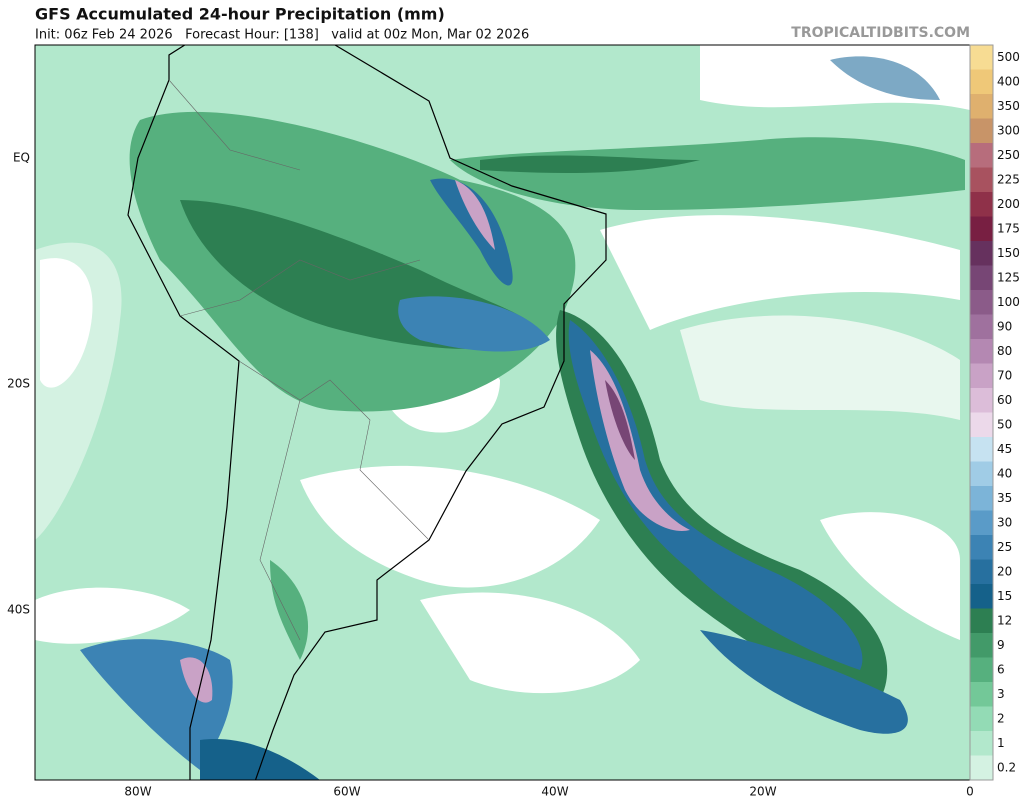 The width and height of the screenshot is (1024, 800). Describe the element at coordinates (1004, 596) in the screenshot. I see `colorbar-label: 15` at that location.